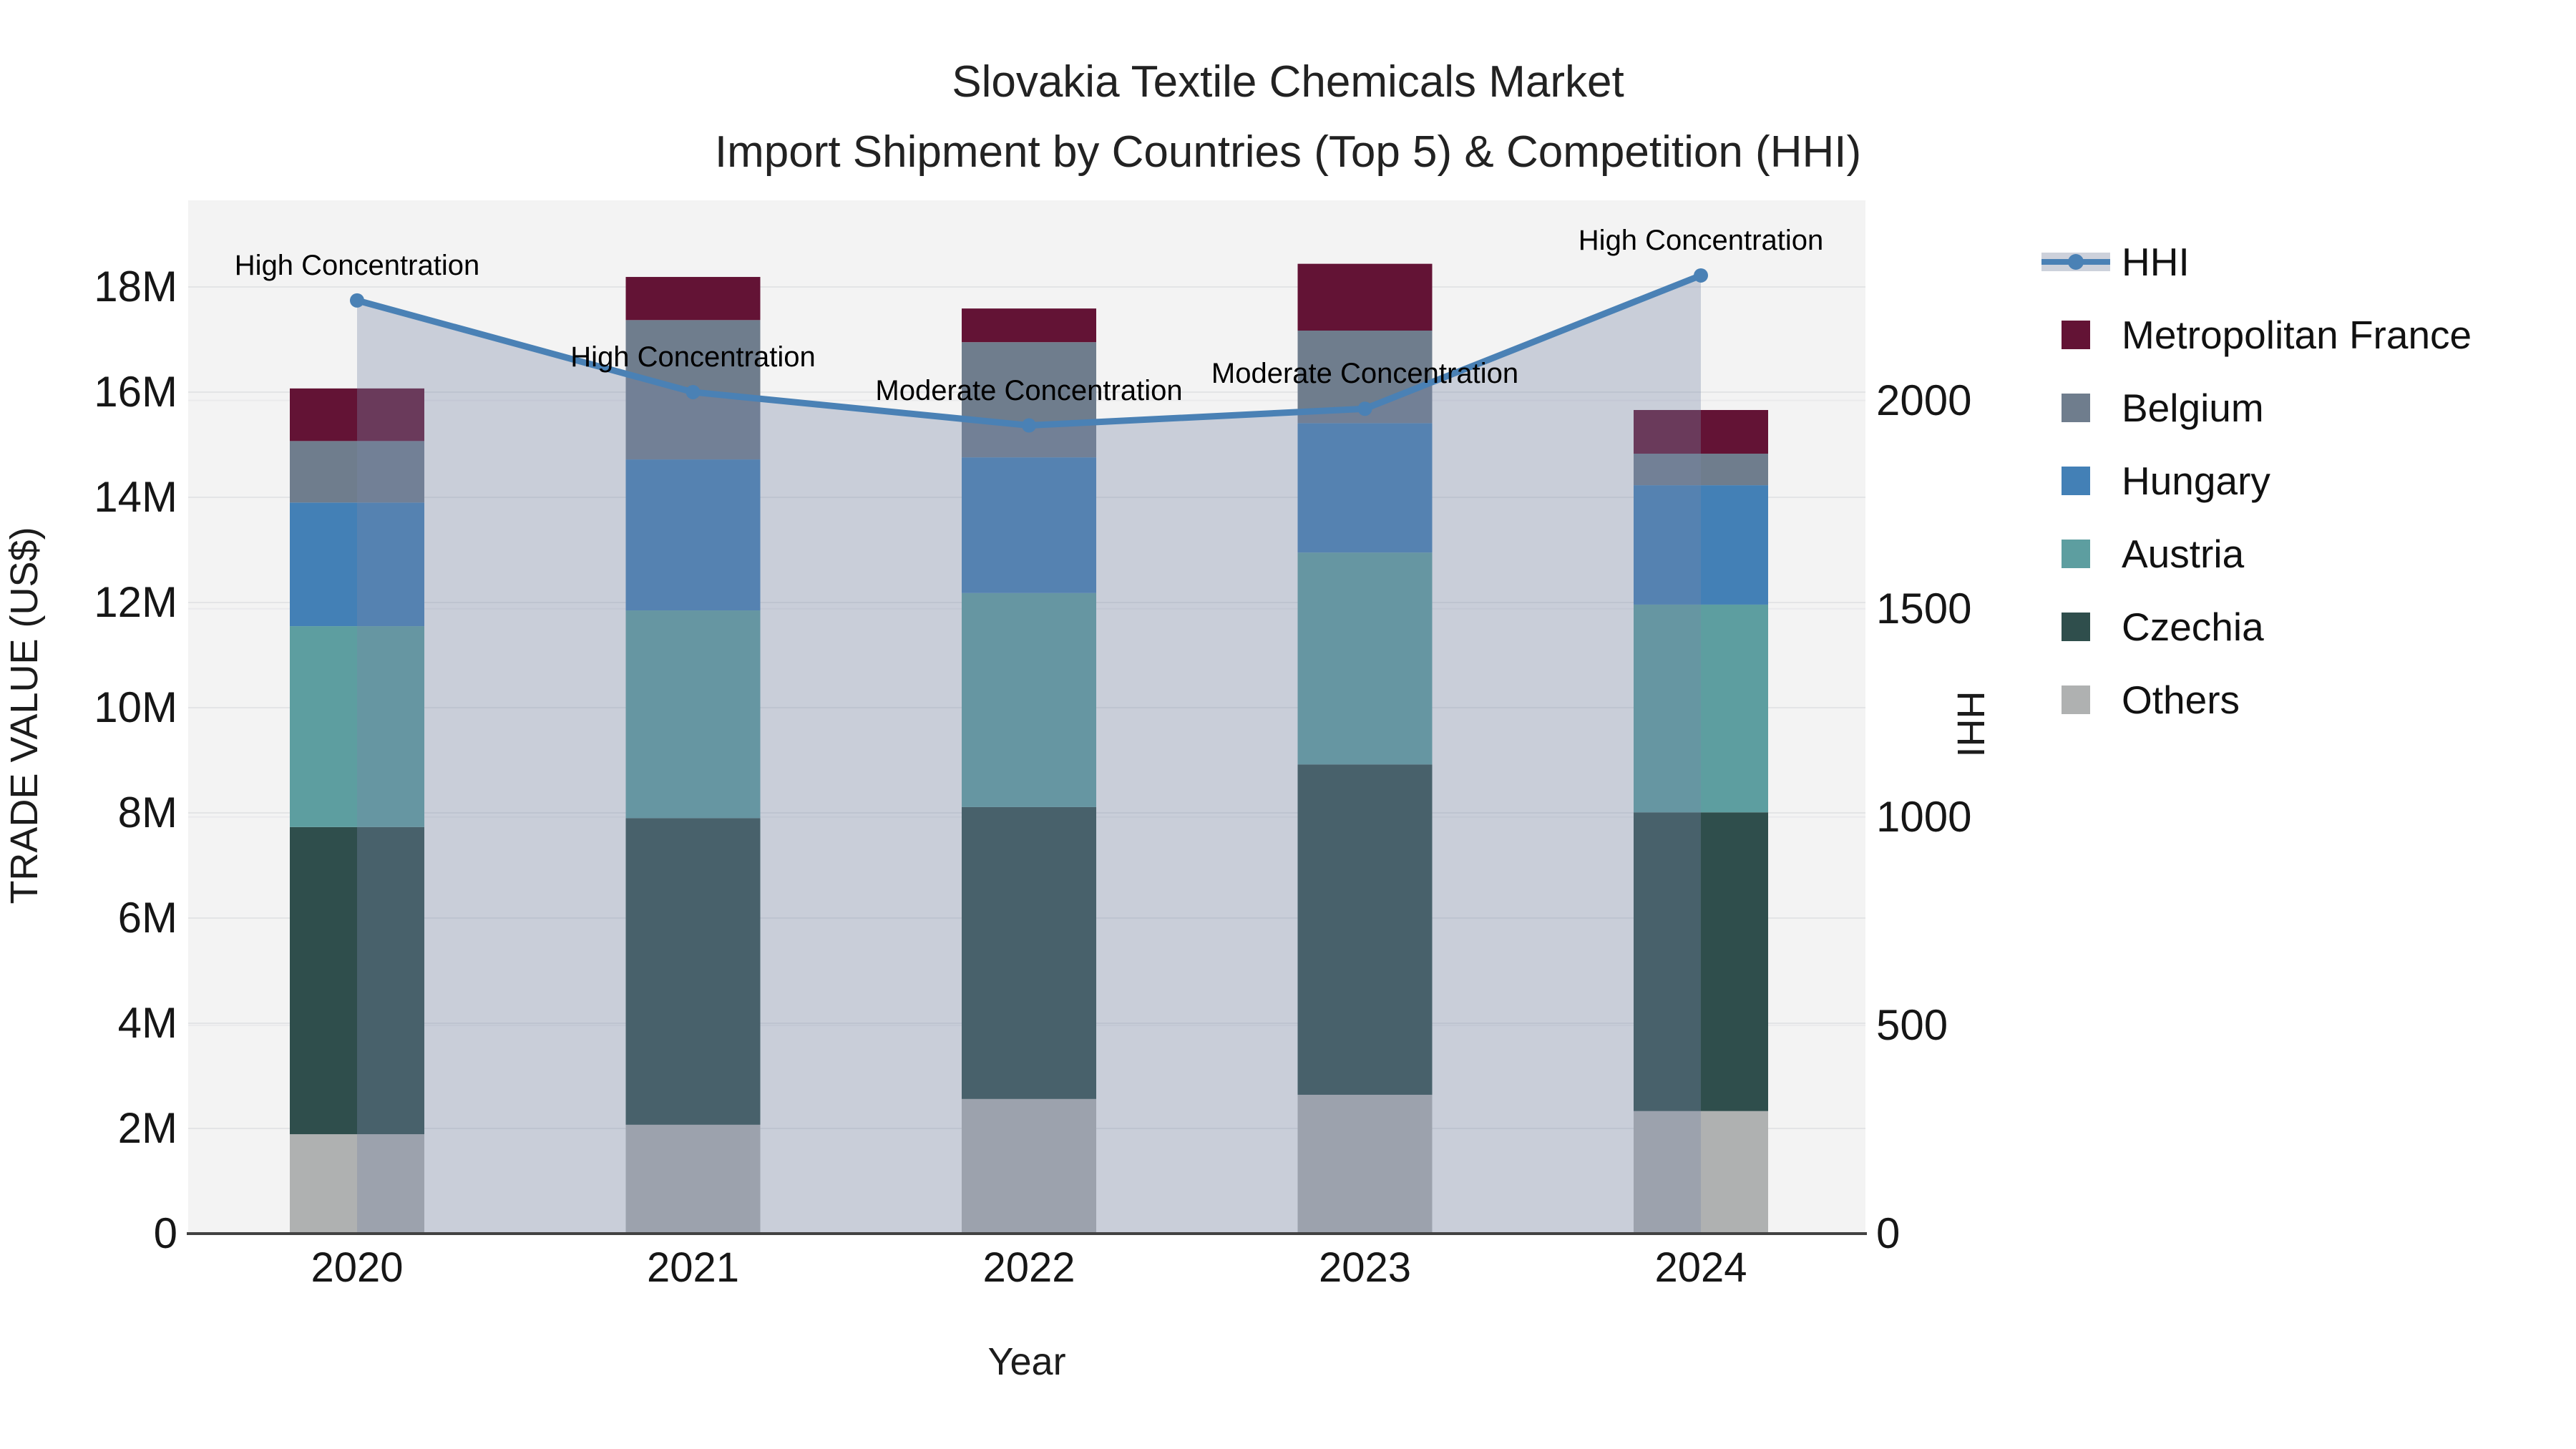 The image size is (2576, 1449). What do you see at coordinates (2193, 627) in the screenshot?
I see `legend-label: Czechia` at bounding box center [2193, 627].